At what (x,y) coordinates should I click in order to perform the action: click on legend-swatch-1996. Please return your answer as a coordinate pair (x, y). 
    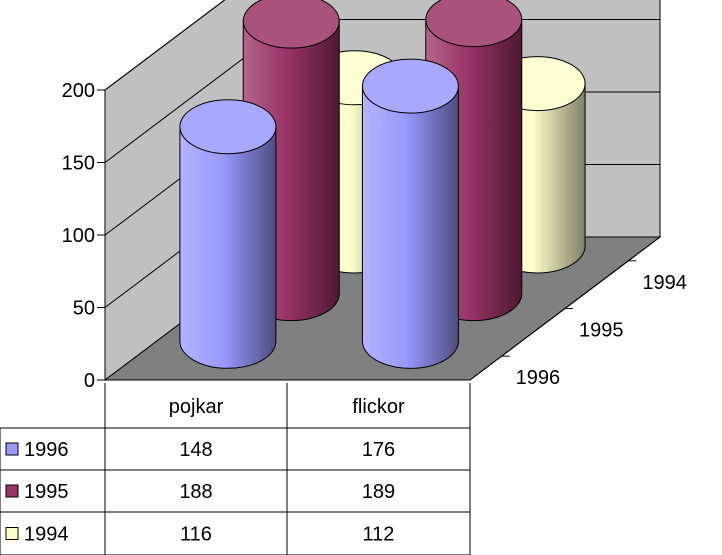
    Looking at the image, I should click on (12, 449).